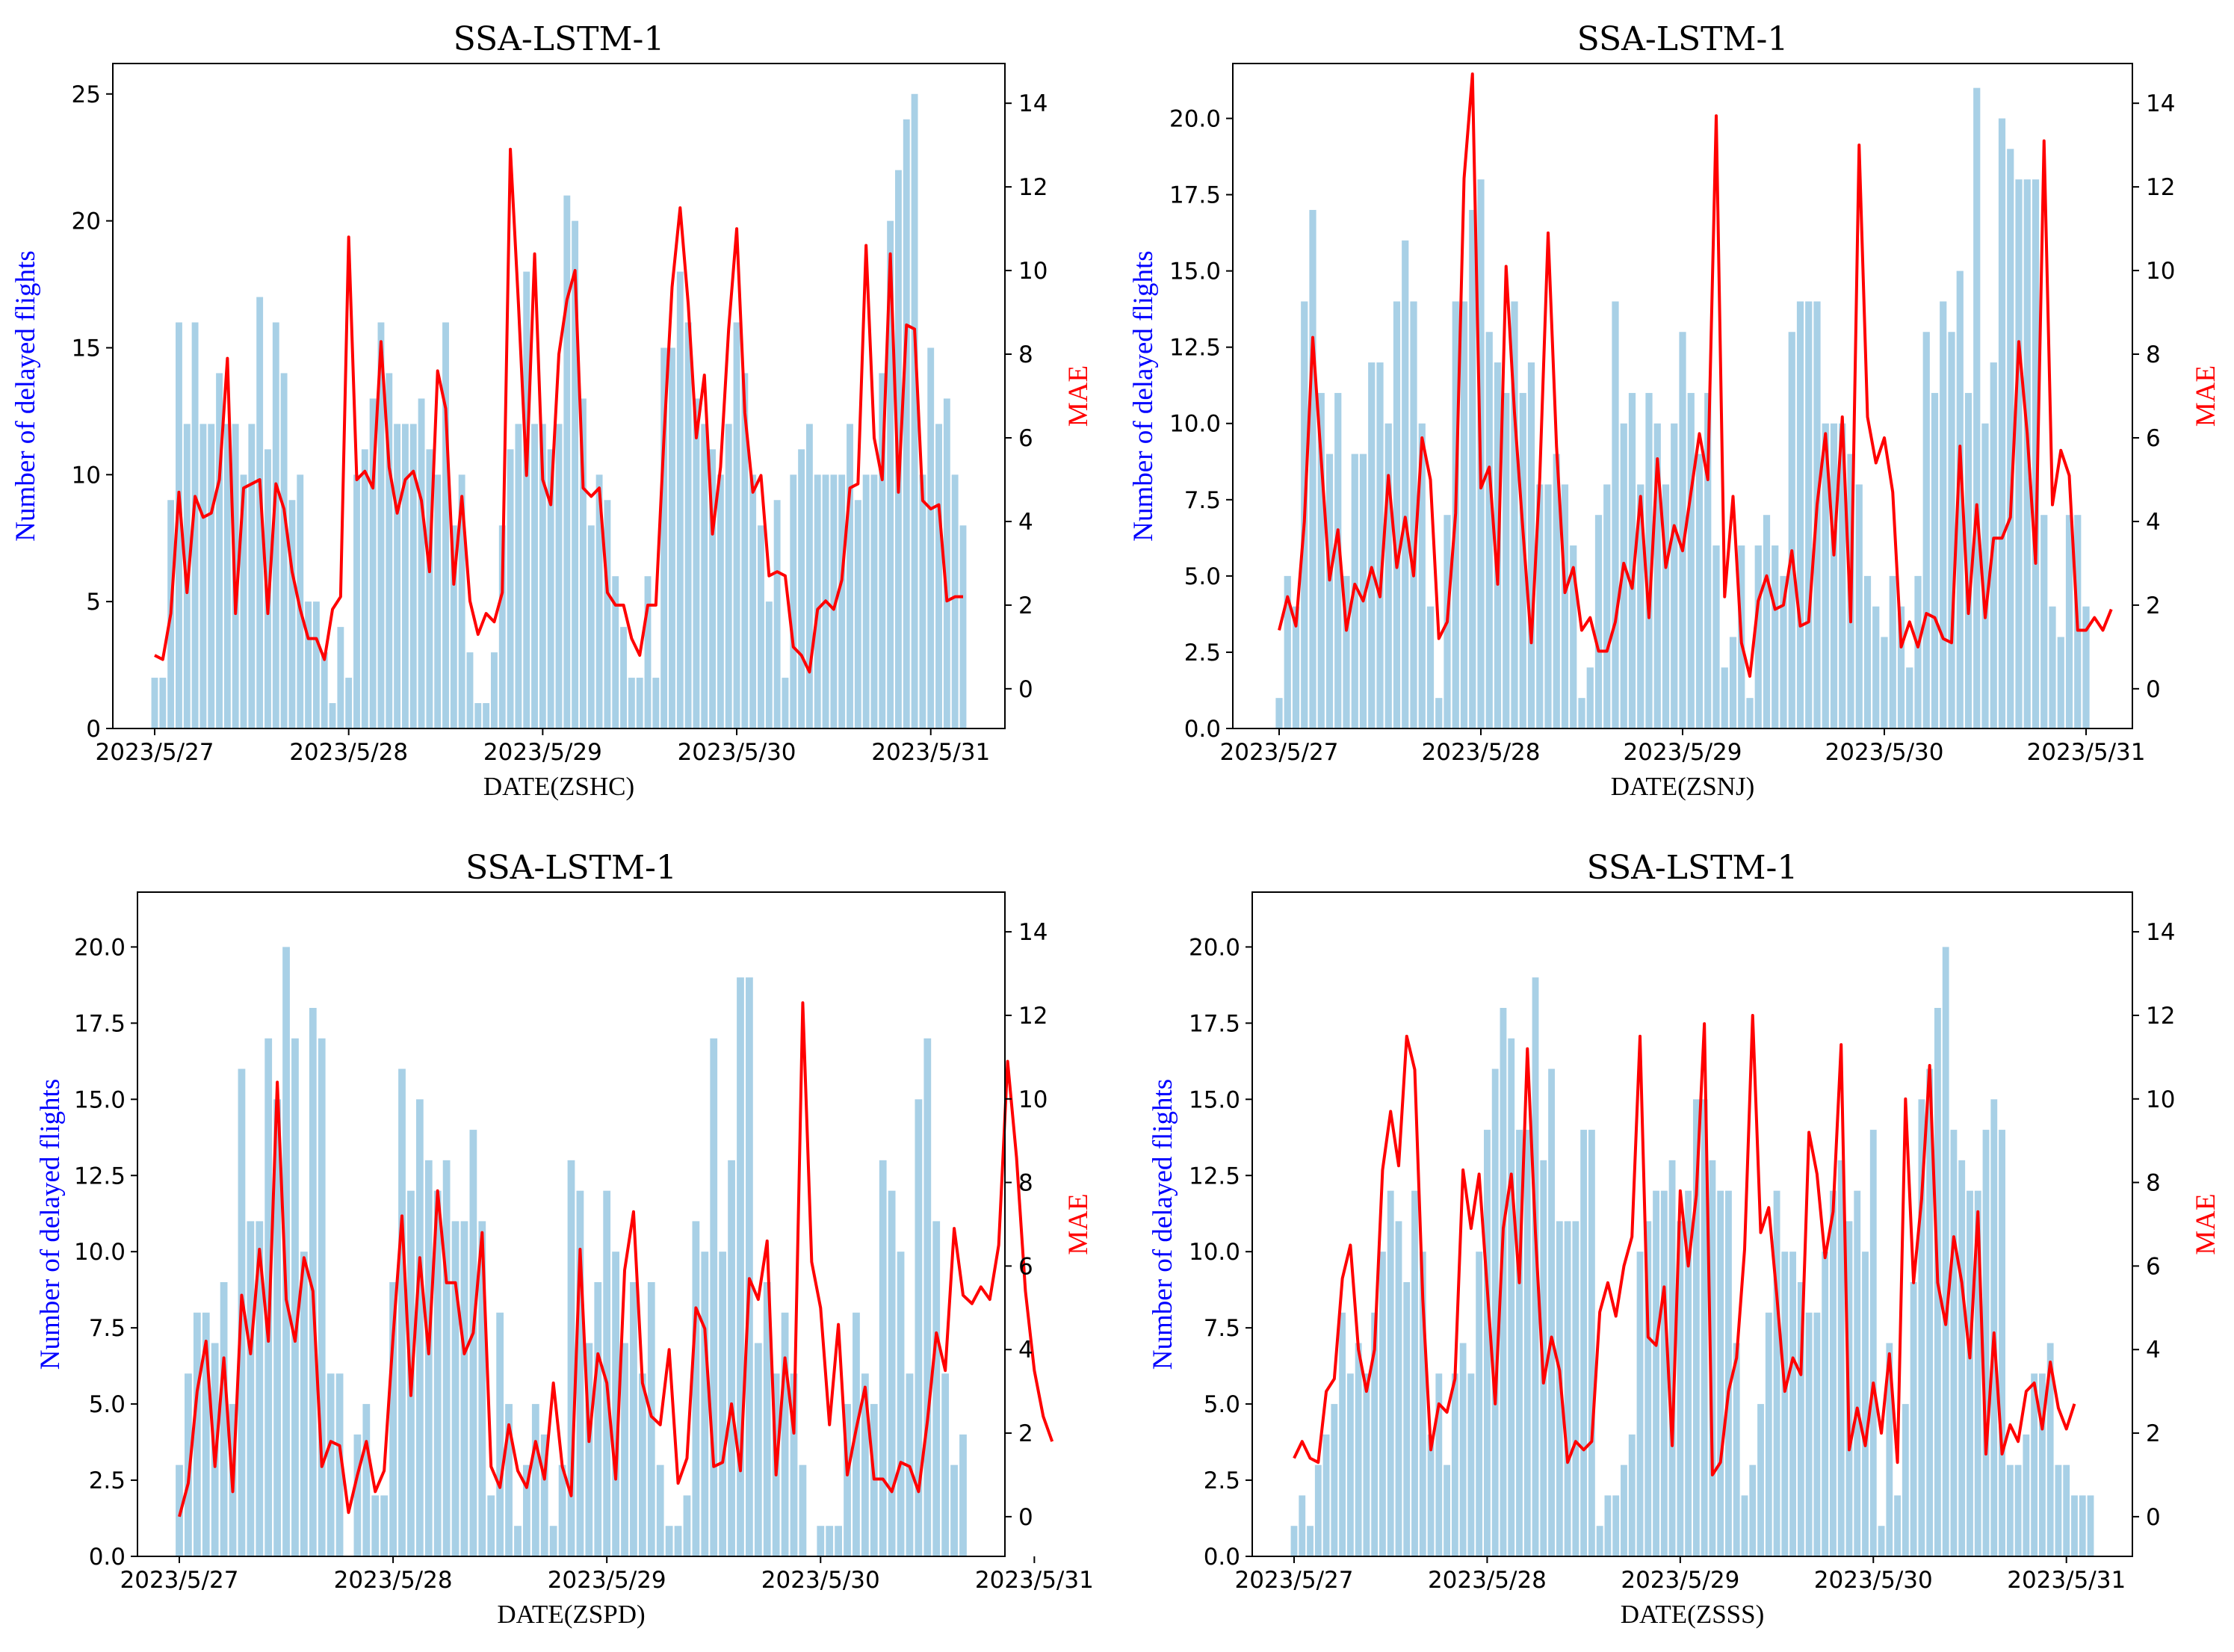 The image size is (2234, 1652). I want to click on y-tick-label: 2.5, so click(1222, 1480).